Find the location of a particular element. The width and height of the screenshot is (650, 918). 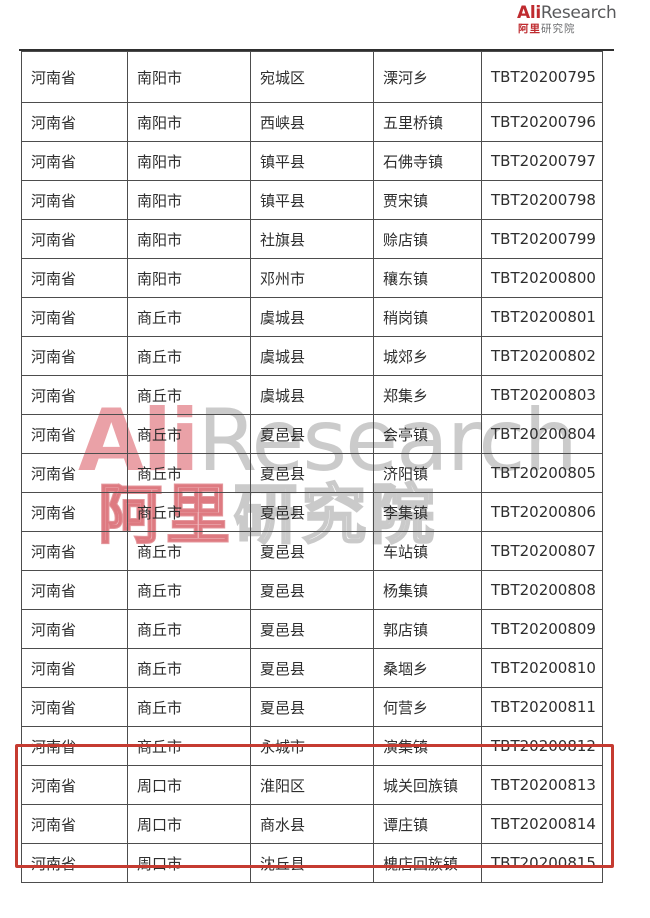

cell-town: 何营乡 is located at coordinates (427, 707).